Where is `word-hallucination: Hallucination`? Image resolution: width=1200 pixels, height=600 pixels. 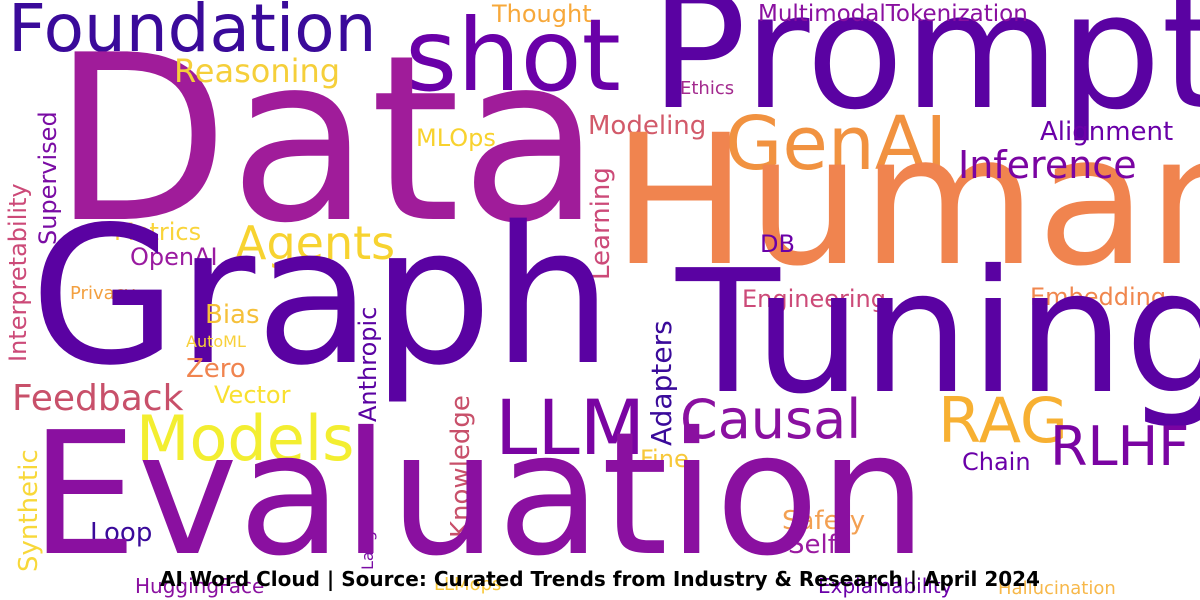
word-hallucination: Hallucination is located at coordinates (1057, 588).